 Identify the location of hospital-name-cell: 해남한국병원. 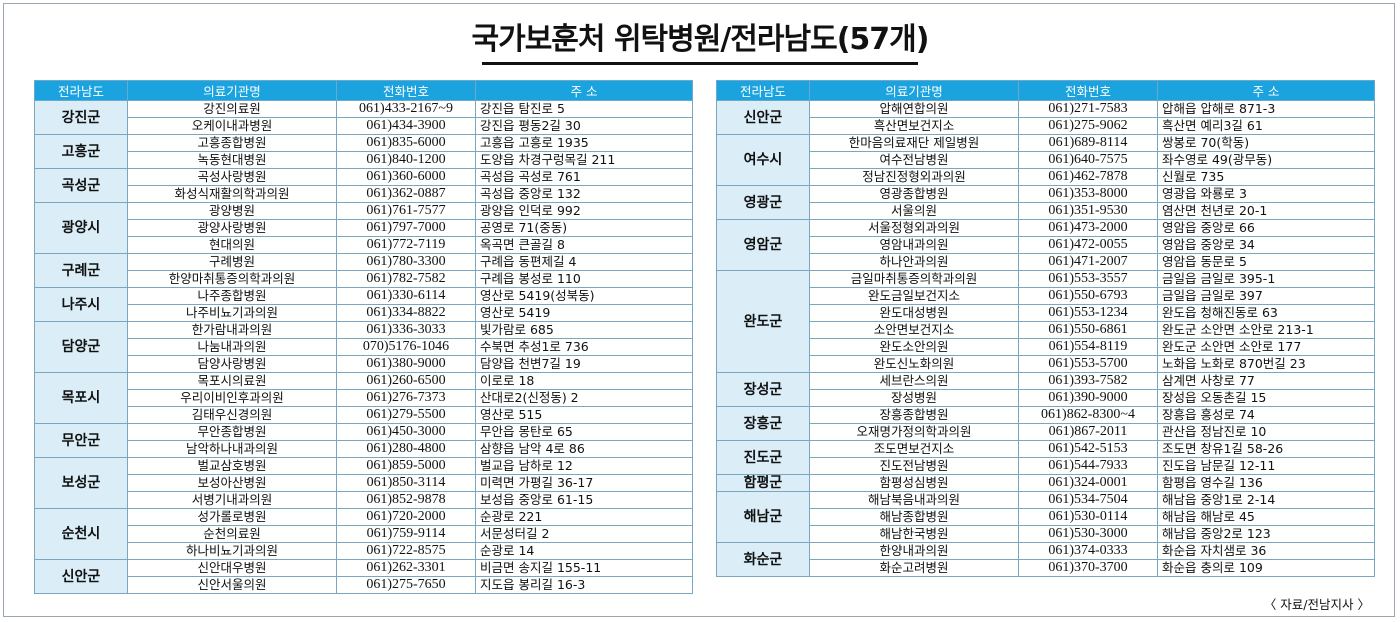
(914, 534).